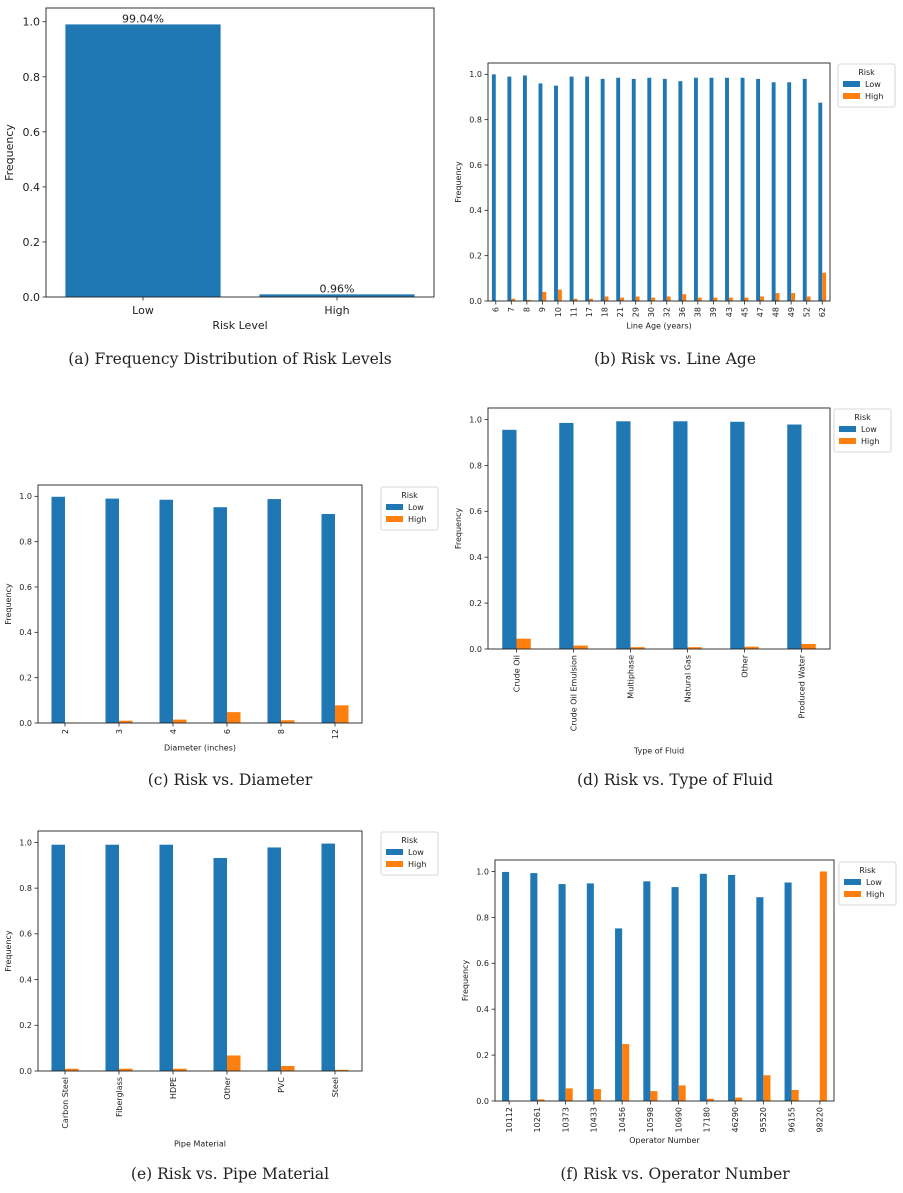 This screenshot has width=903, height=1193. Describe the element at coordinates (482, 917) in the screenshot. I see `y-tick-label: 0.8` at that location.